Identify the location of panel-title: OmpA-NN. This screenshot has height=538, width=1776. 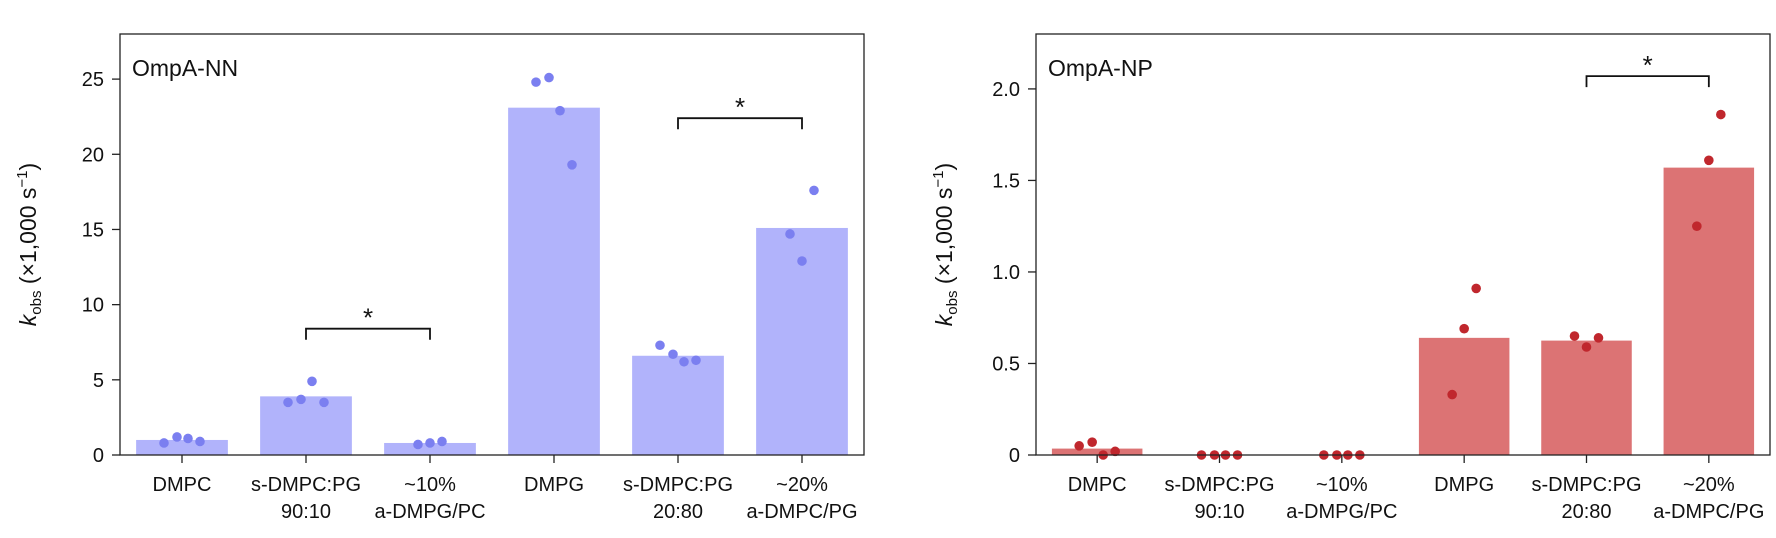
(185, 68).